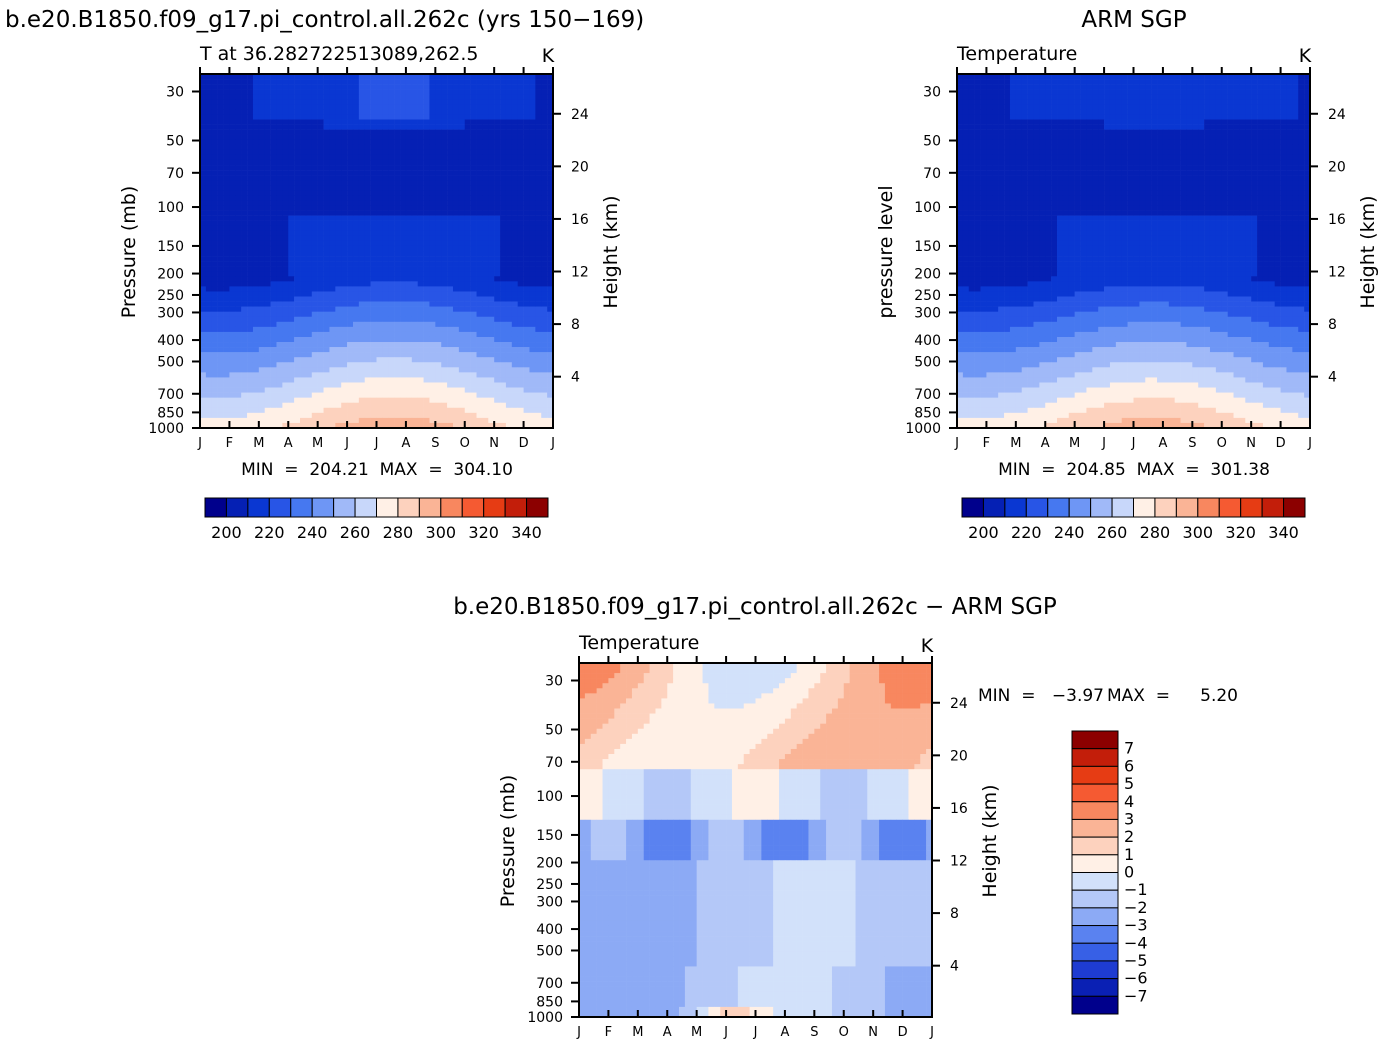  I want to click on panel2-contour-field, so click(1134, 251).